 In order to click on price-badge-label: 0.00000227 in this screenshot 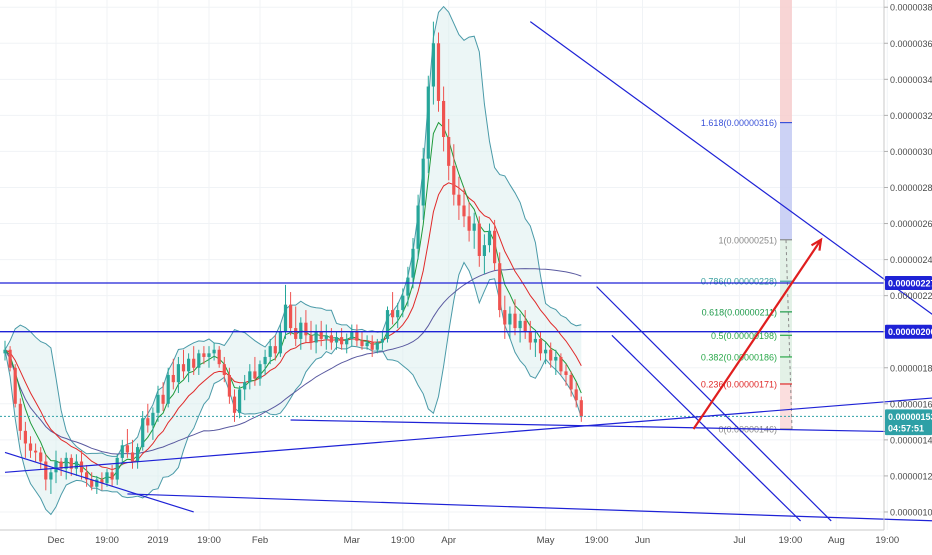, I will do `click(910, 284)`.